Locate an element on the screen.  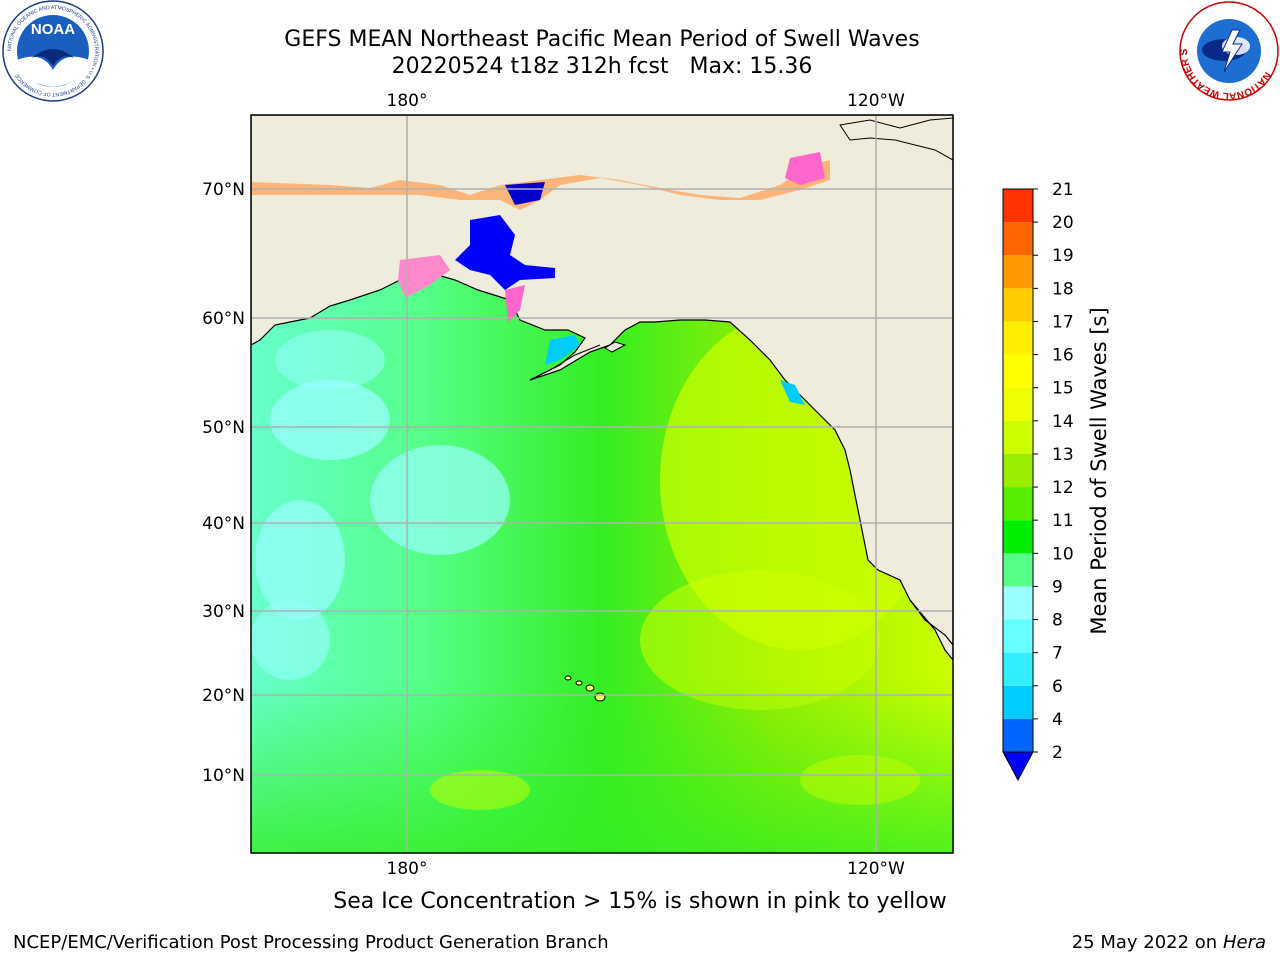
subtitle: 20220524 t18z 312h fcst Max: 15.36 is located at coordinates (602, 66).